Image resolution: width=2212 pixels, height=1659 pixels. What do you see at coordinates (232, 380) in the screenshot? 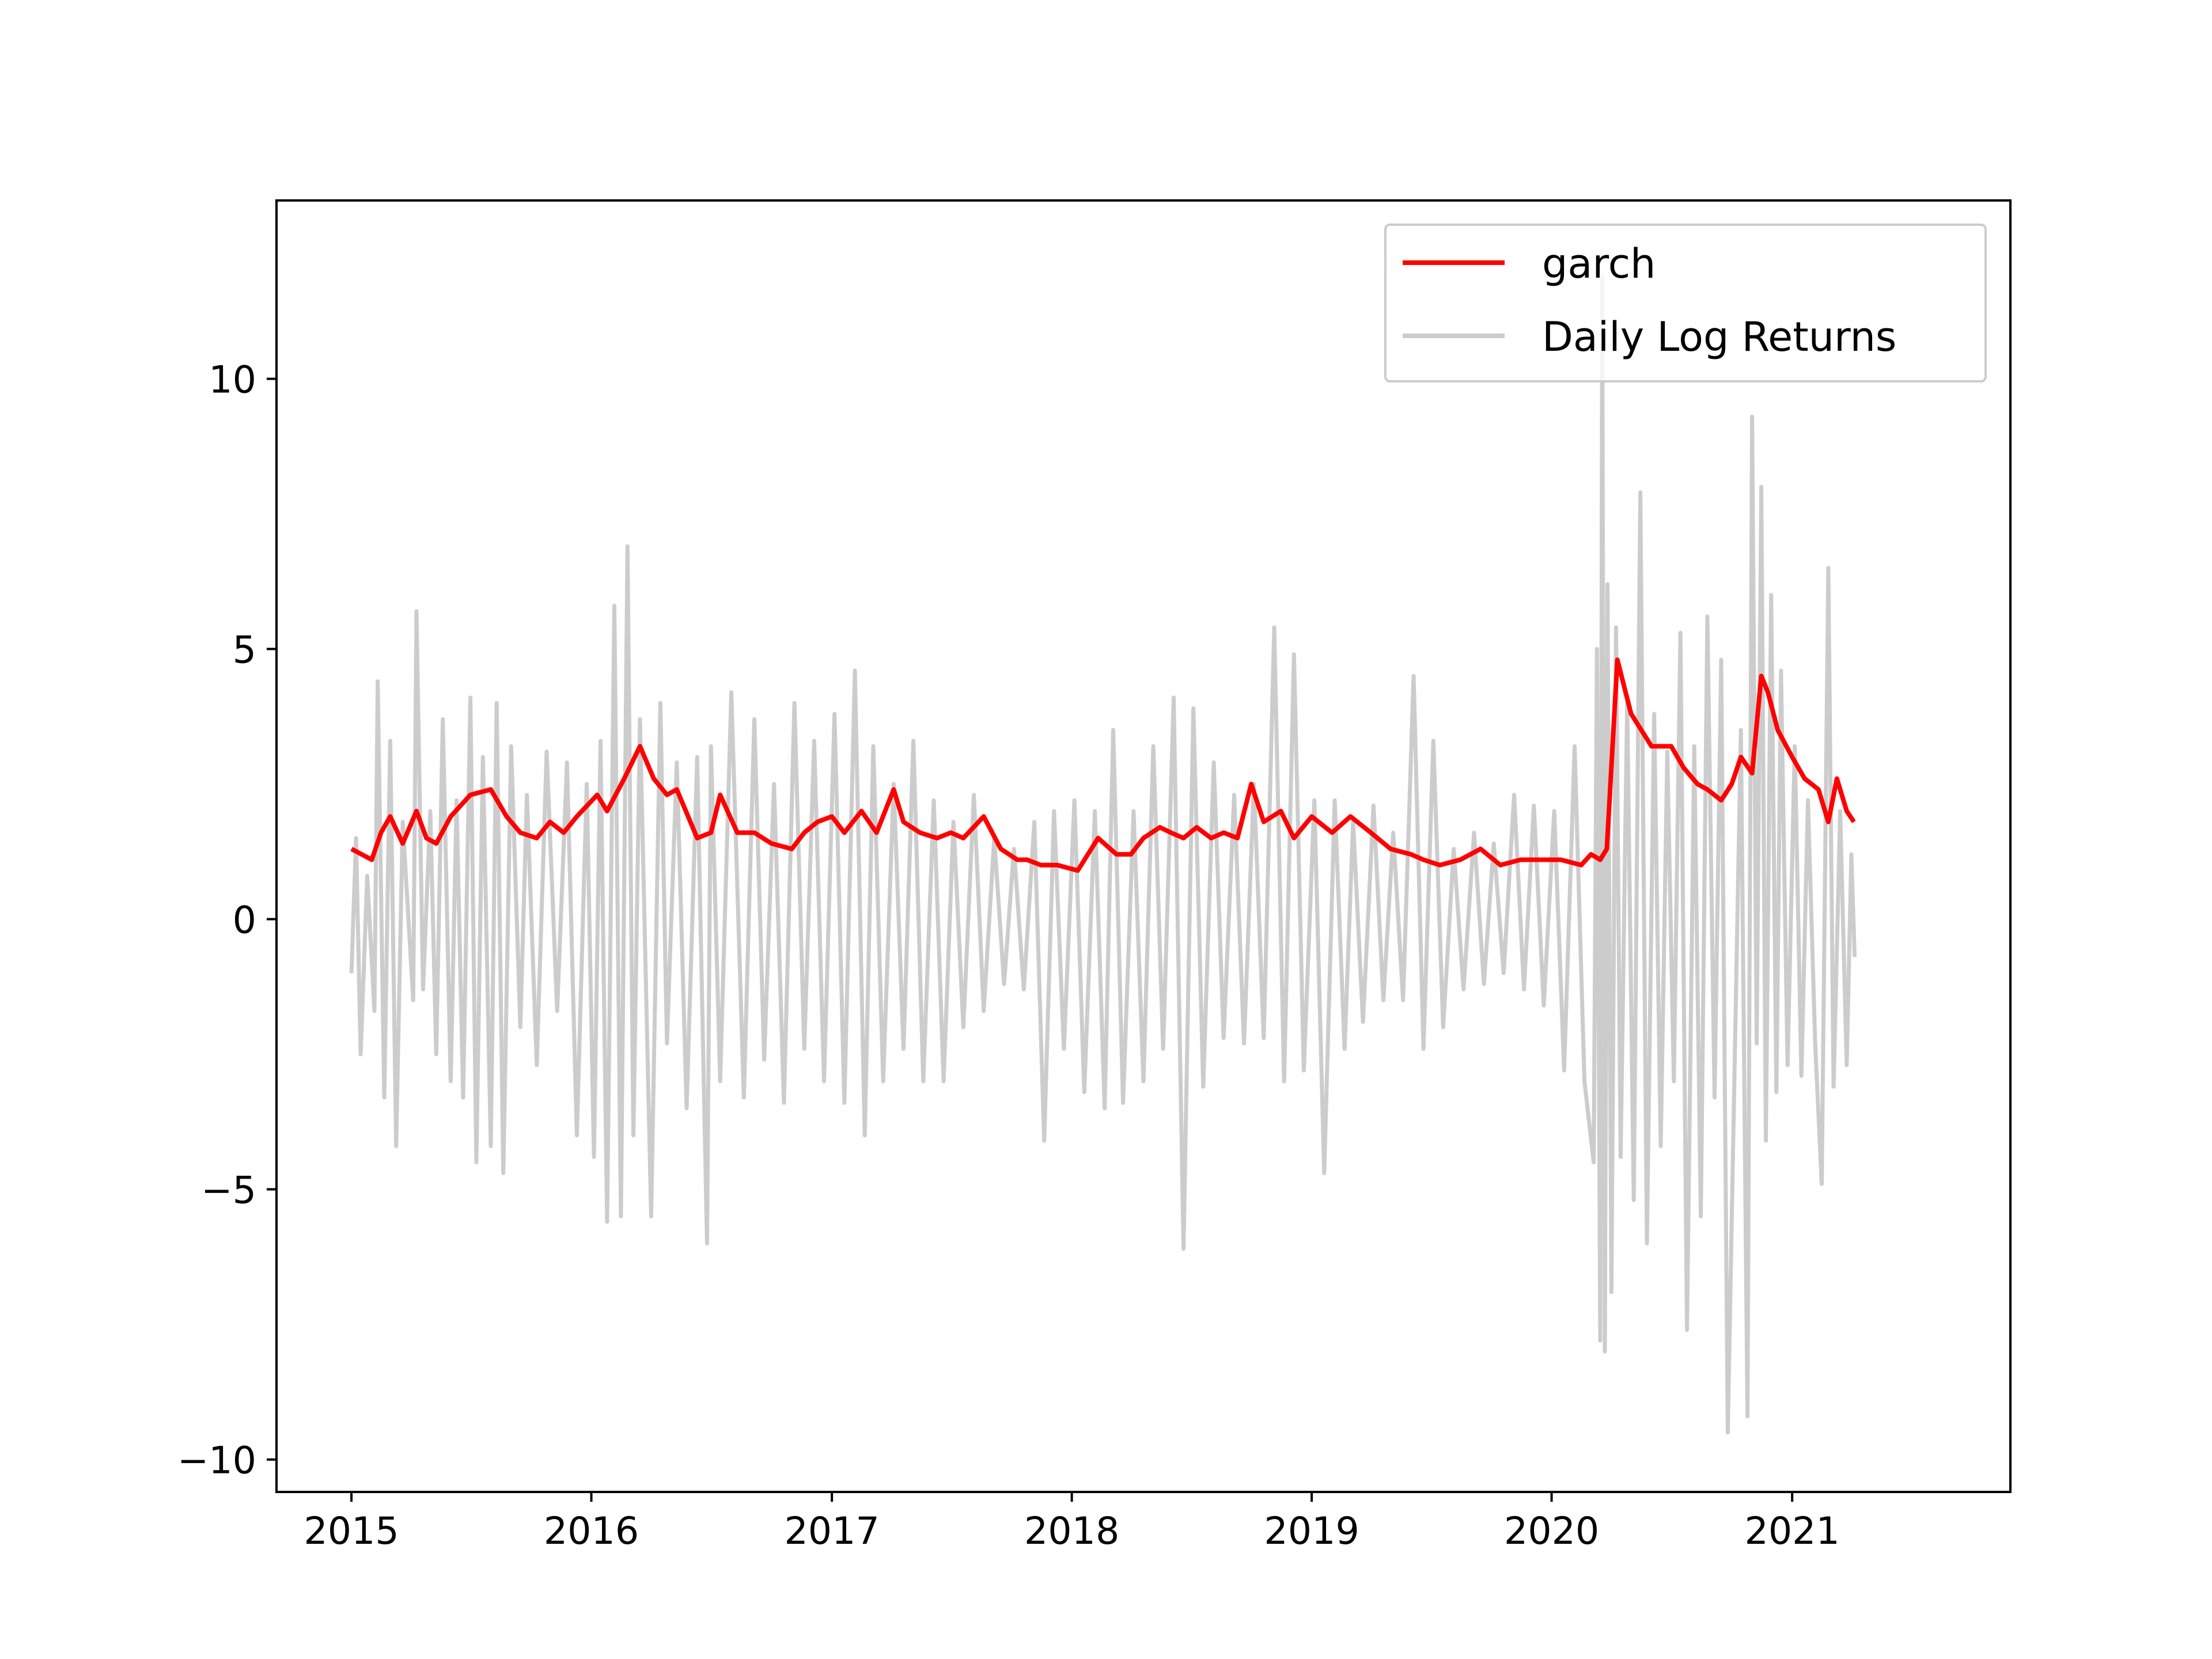
I see `y-tick-label: 10` at bounding box center [232, 380].